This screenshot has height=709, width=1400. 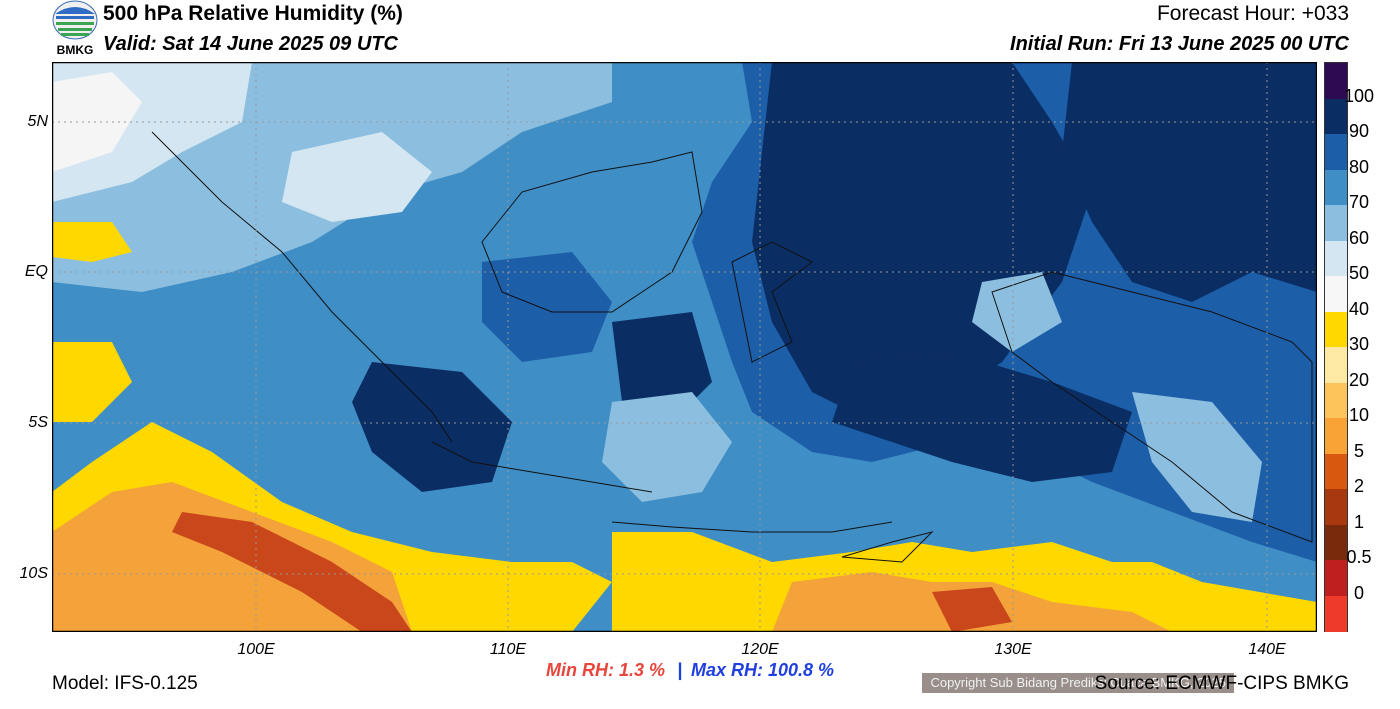 I want to click on colorbar-label: 1, so click(x=1358, y=521).